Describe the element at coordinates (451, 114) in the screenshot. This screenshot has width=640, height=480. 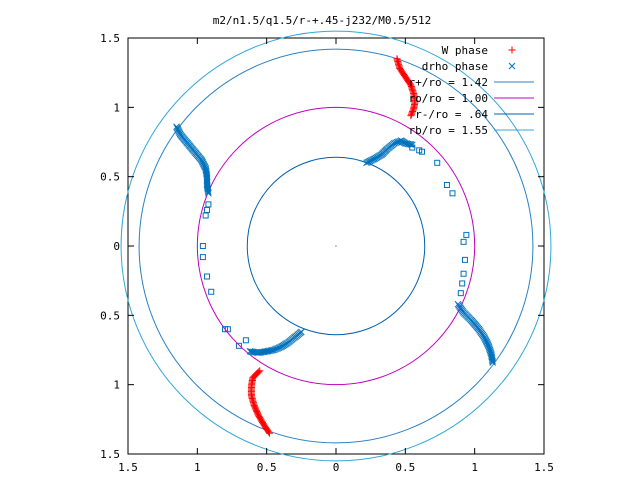
I see `legend-label: r-/ro = .64` at that location.